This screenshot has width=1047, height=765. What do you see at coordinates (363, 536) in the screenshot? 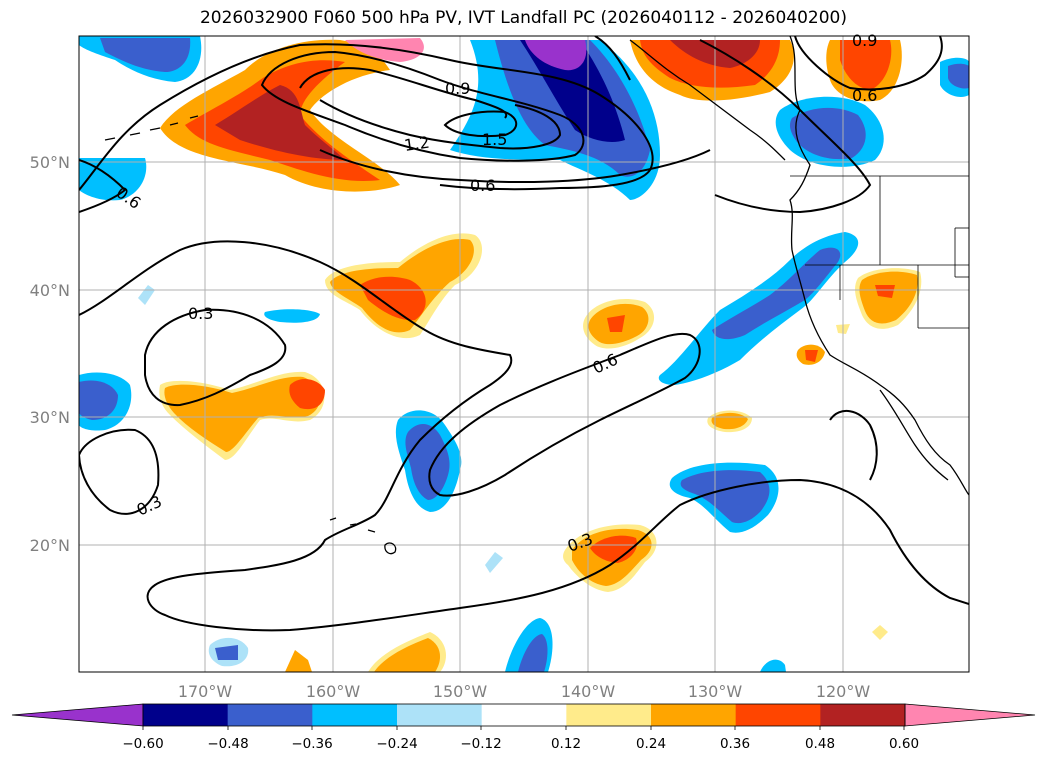
I see `hawaii-islands` at bounding box center [363, 536].